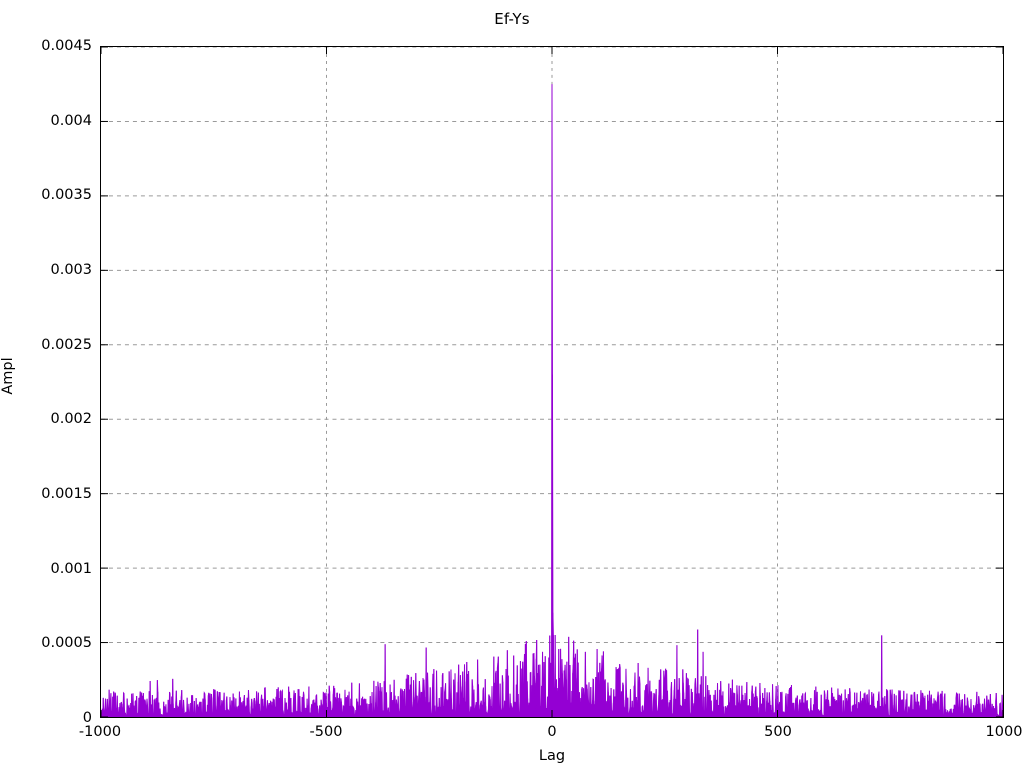 The image size is (1024, 768). Describe the element at coordinates (66, 344) in the screenshot. I see `y-tick-label: 0.0025` at that location.